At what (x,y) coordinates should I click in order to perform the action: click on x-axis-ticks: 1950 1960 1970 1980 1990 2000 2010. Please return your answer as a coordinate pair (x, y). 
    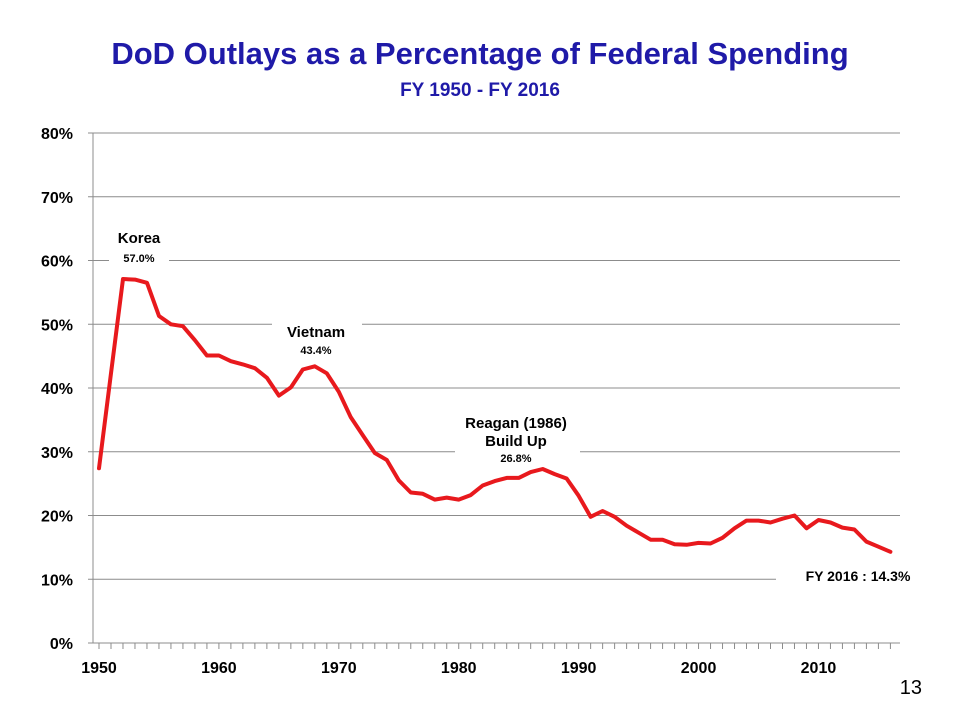
    Looking at the image, I should click on (486, 660).